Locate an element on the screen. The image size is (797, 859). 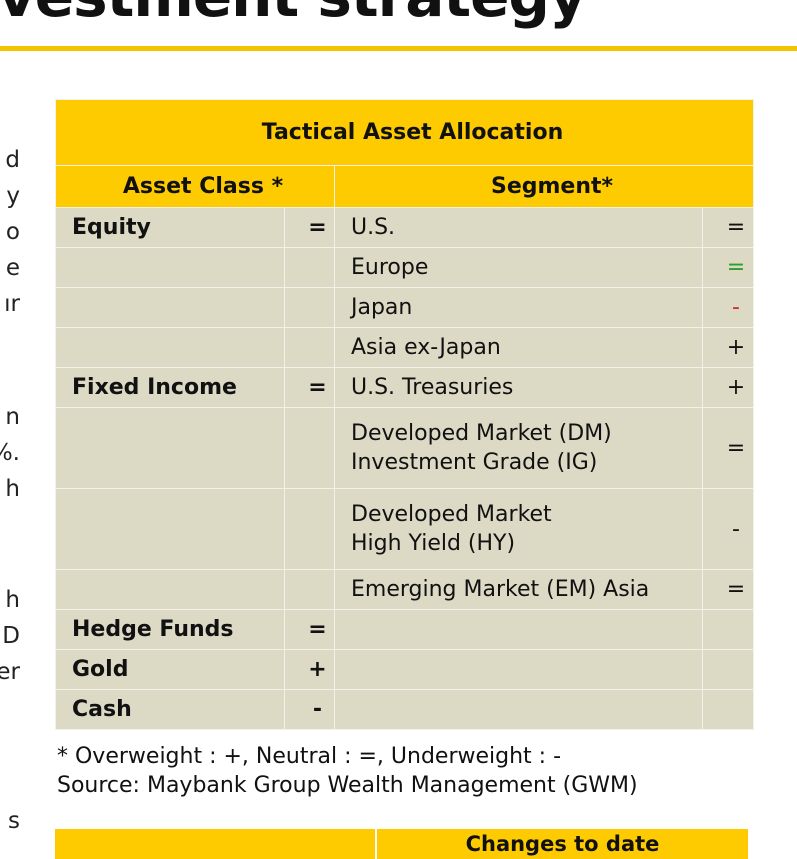
segment-label: Investment Grade (IG) is located at coordinates (474, 462).